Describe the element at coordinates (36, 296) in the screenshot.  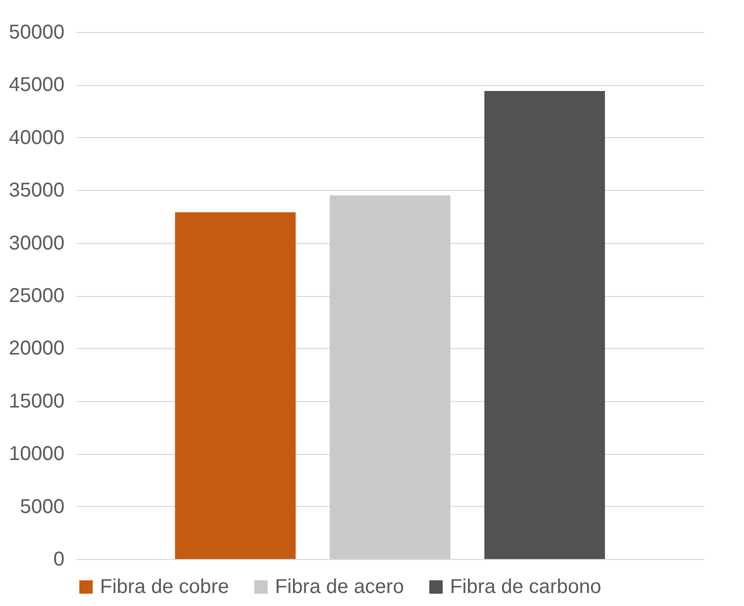
I see `y-tick-label: 25000` at that location.